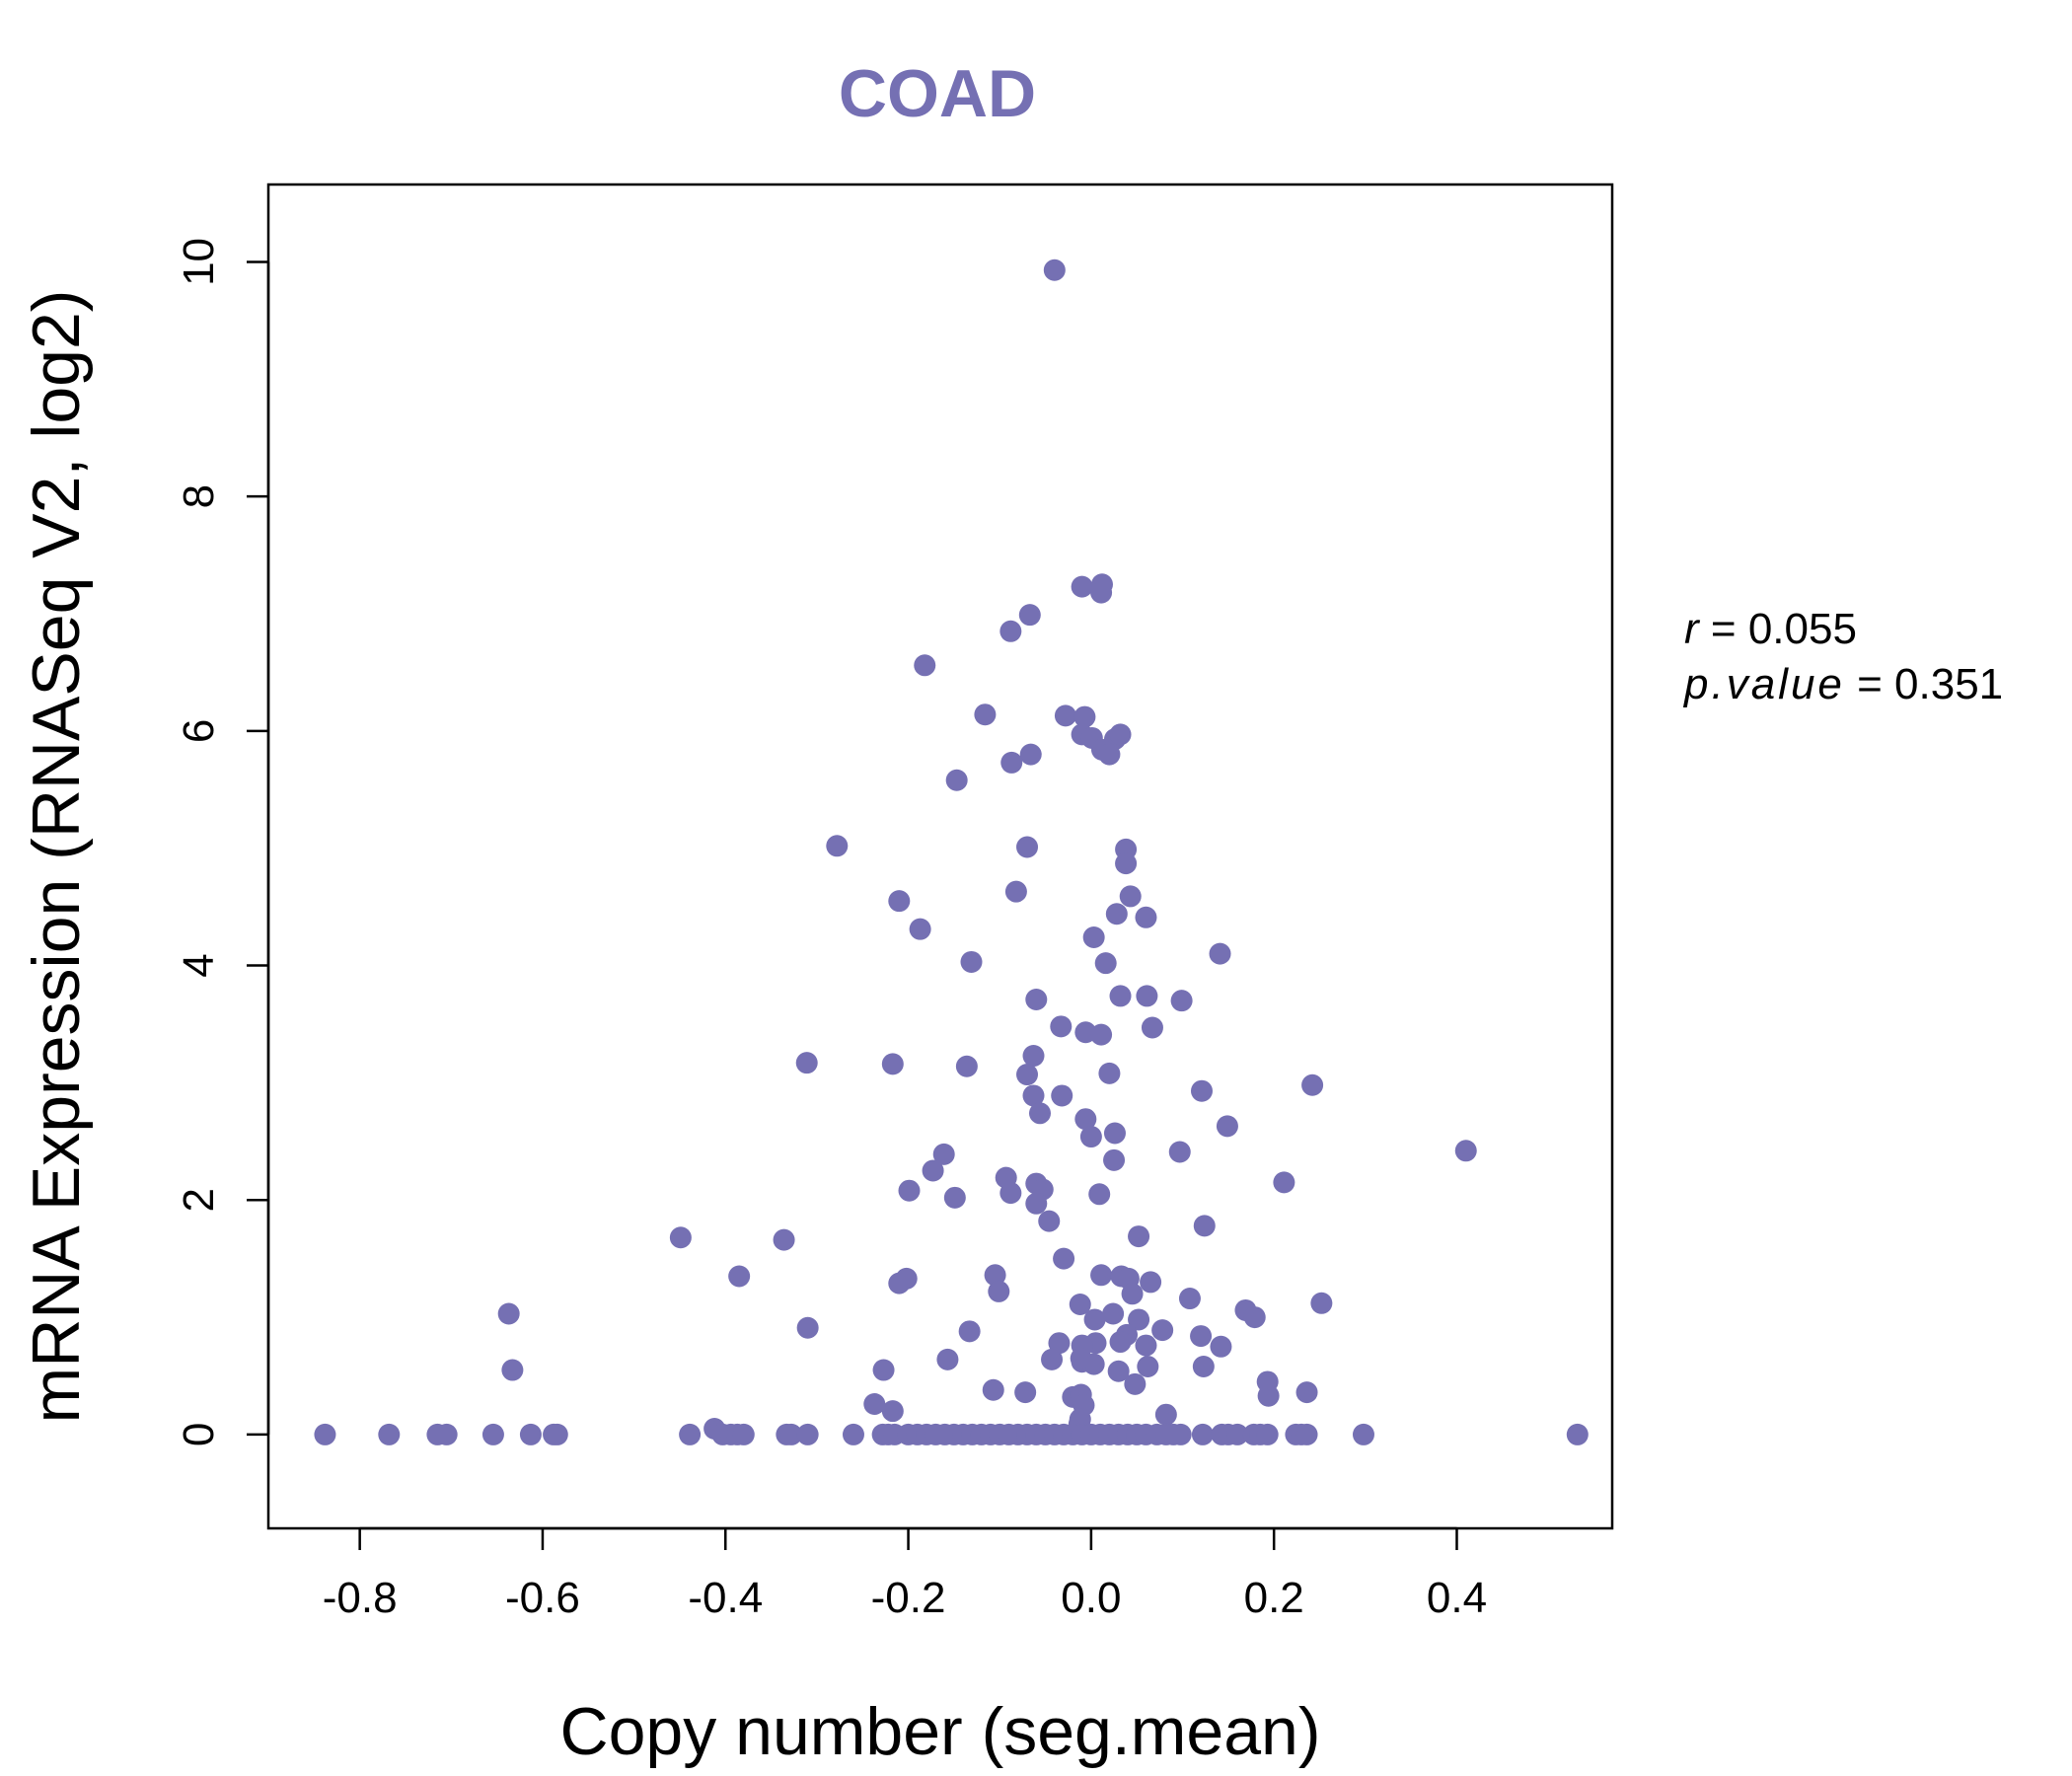 The image size is (2072, 1776). I want to click on y-tick-label: 6, so click(199, 731).